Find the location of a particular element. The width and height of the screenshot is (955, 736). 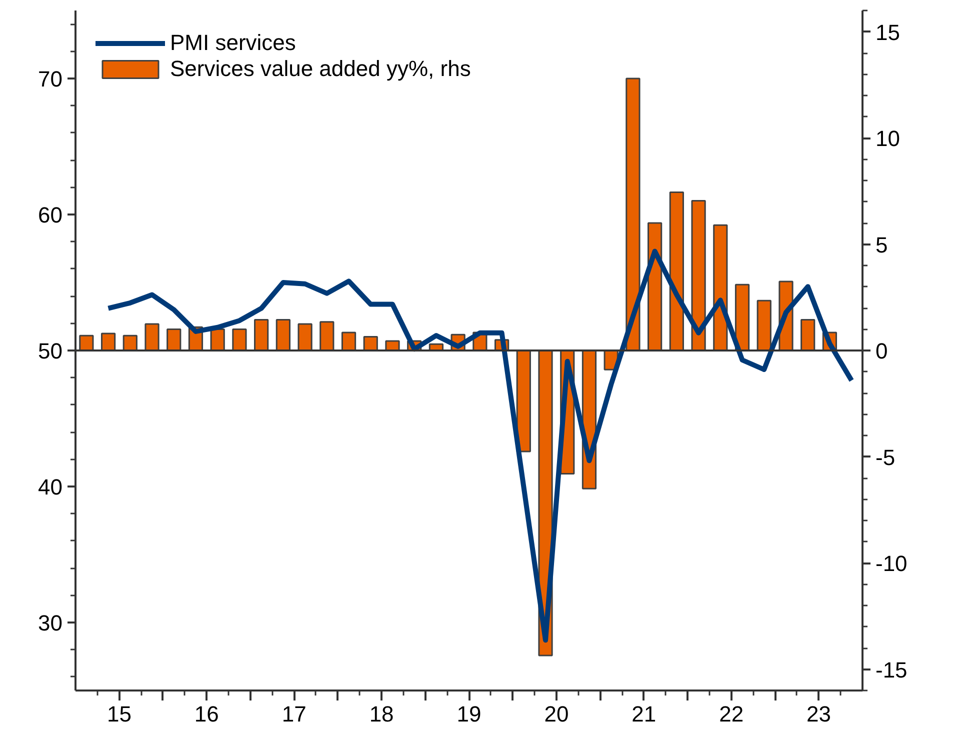

y2-tick-label: 10 is located at coordinates (888, 138).